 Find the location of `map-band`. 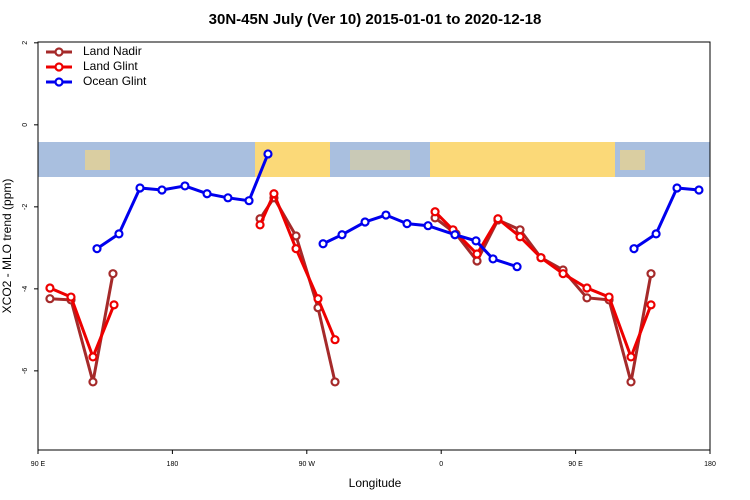

map-band is located at coordinates (374, 159).